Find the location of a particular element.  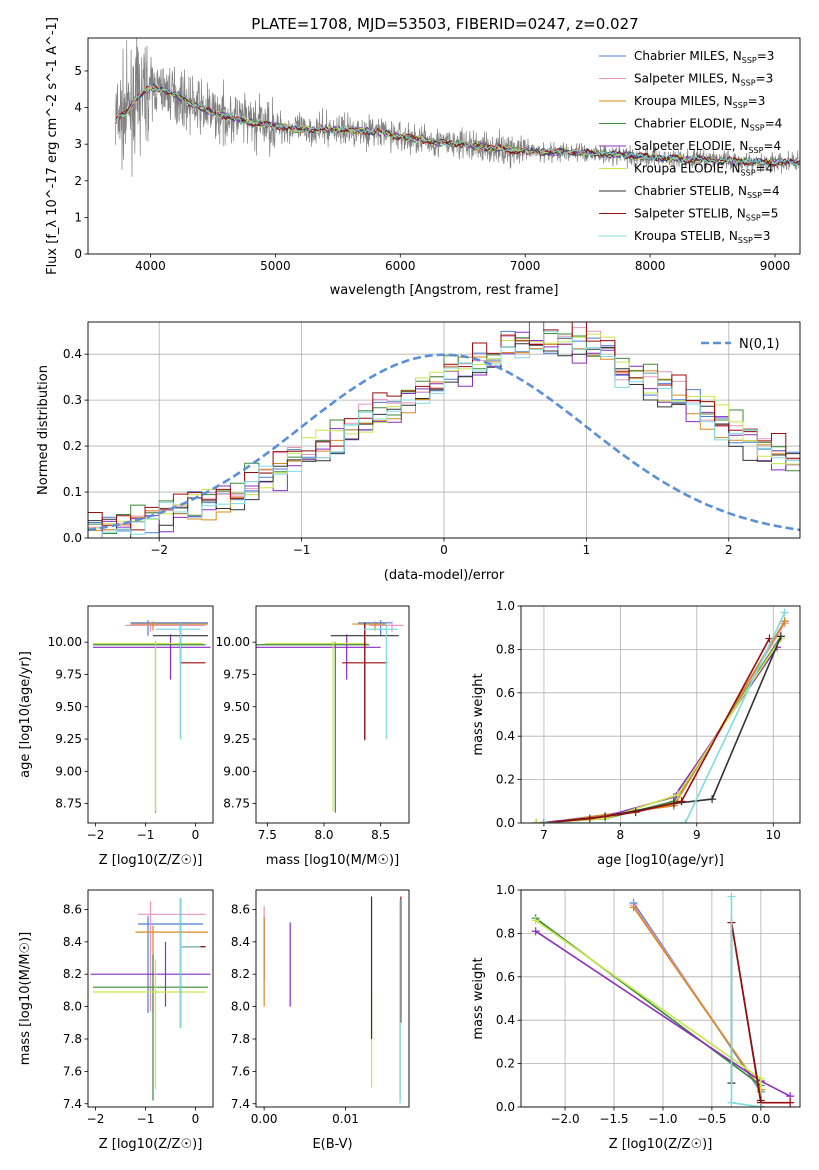

y-tick-label: 9.75 is located at coordinates (236, 674).